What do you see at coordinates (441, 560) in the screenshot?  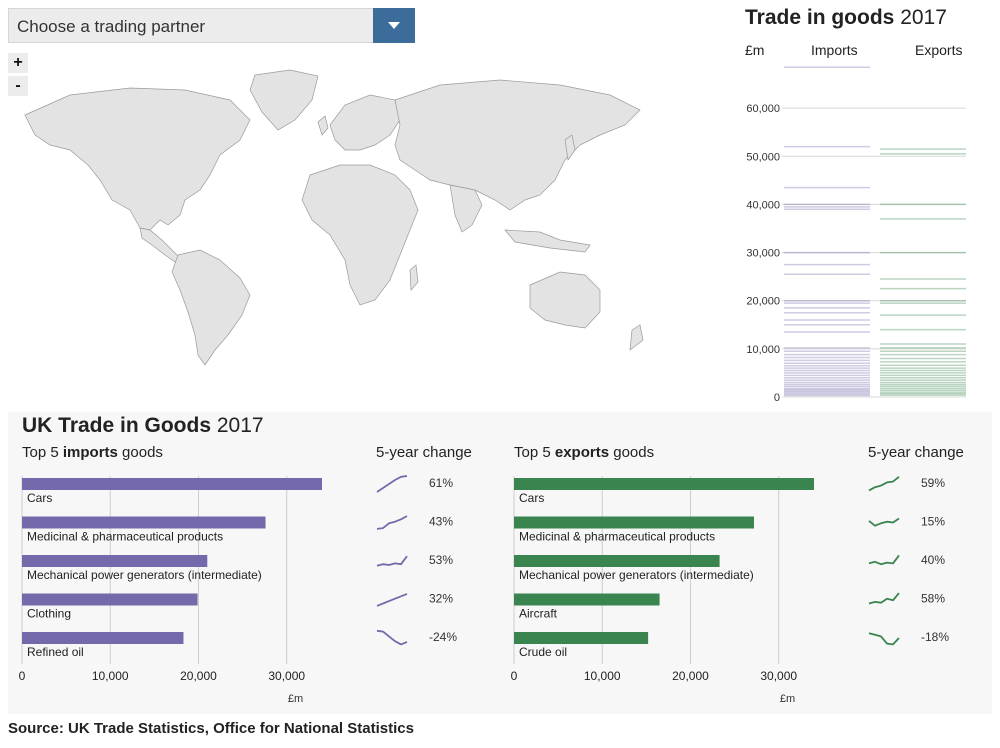 I see `change-label: 53%` at bounding box center [441, 560].